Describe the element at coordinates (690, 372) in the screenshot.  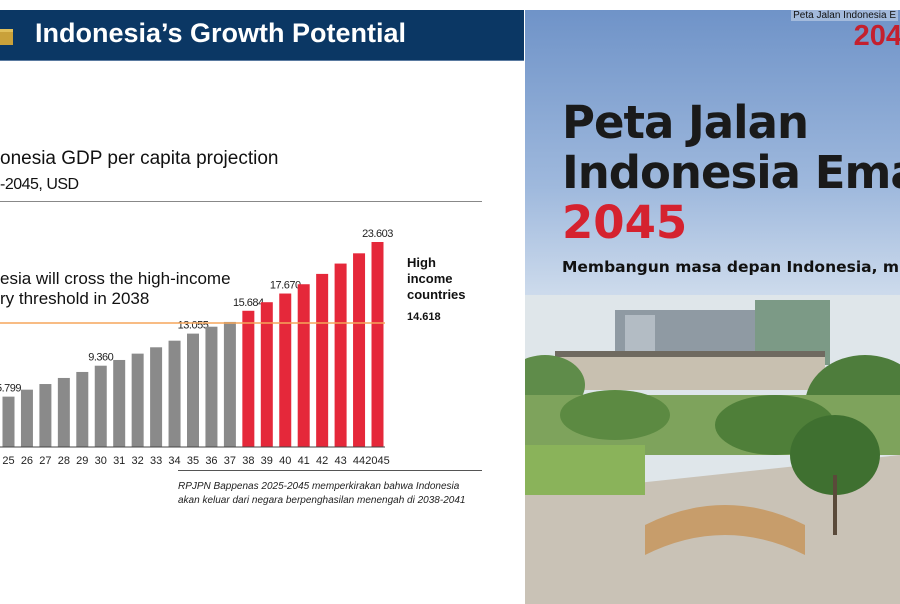
I see `palace-building` at that location.